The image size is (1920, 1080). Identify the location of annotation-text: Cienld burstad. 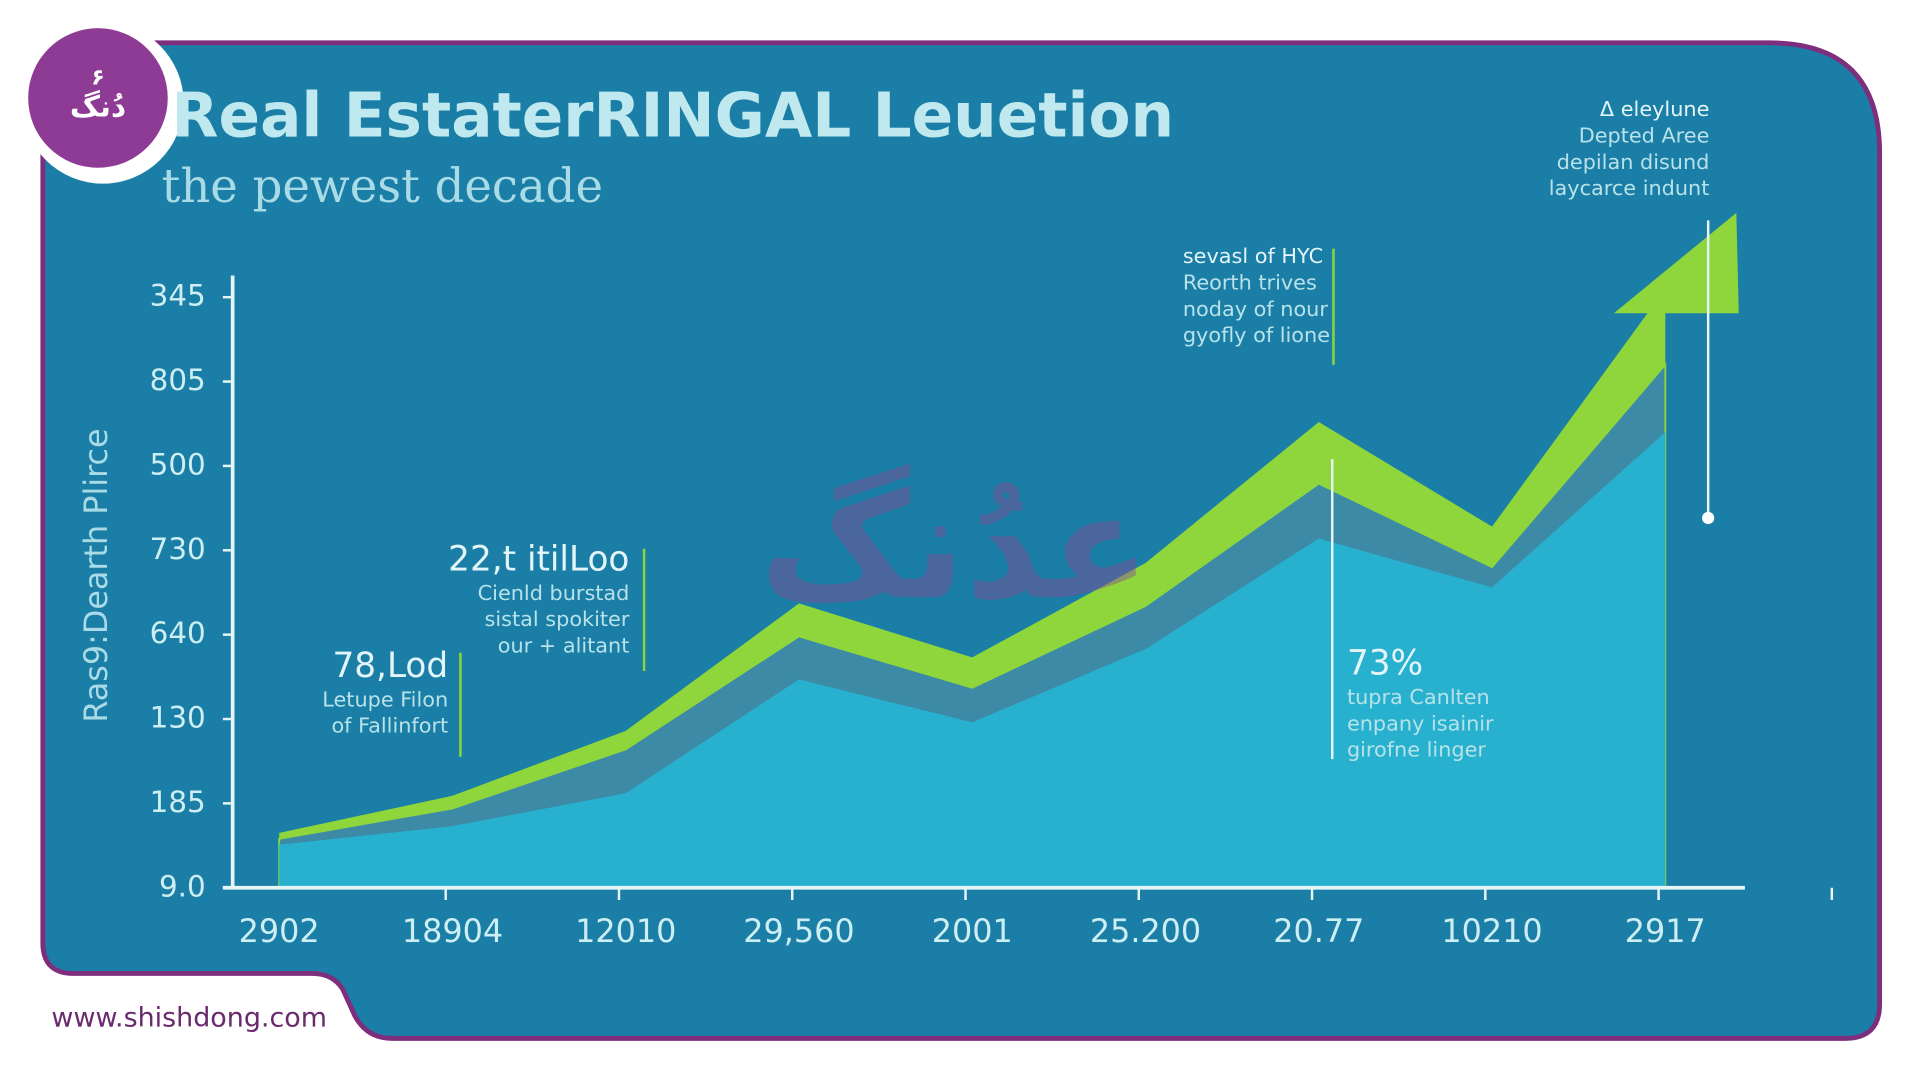
(554, 593).